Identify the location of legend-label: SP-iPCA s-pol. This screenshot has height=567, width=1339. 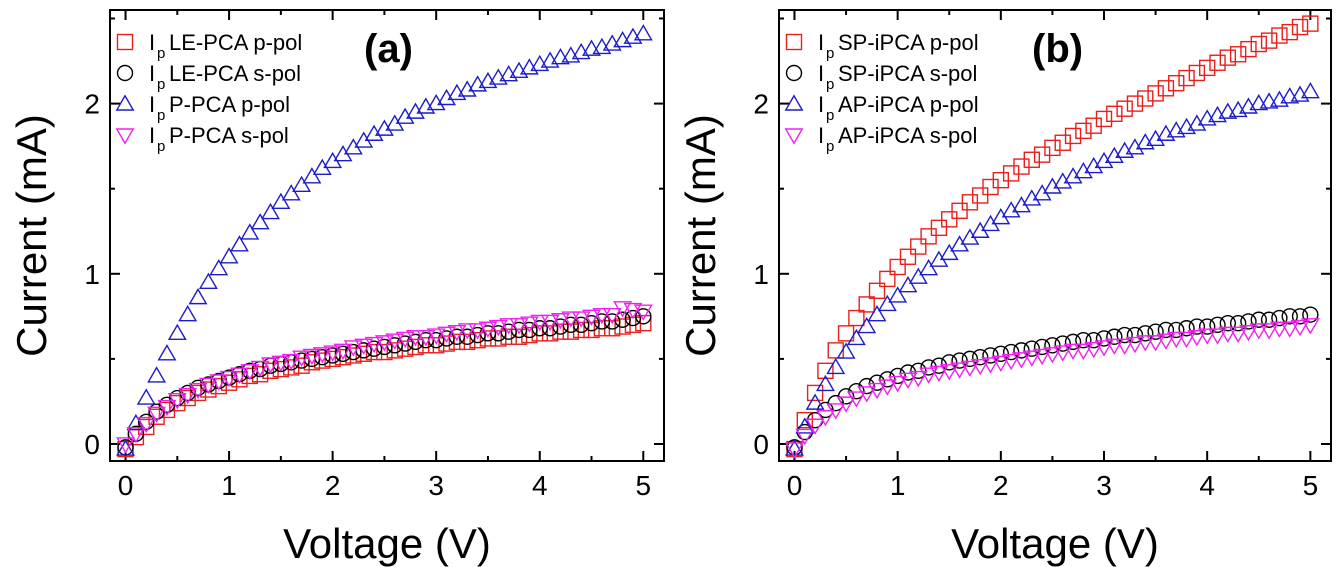
(907, 73).